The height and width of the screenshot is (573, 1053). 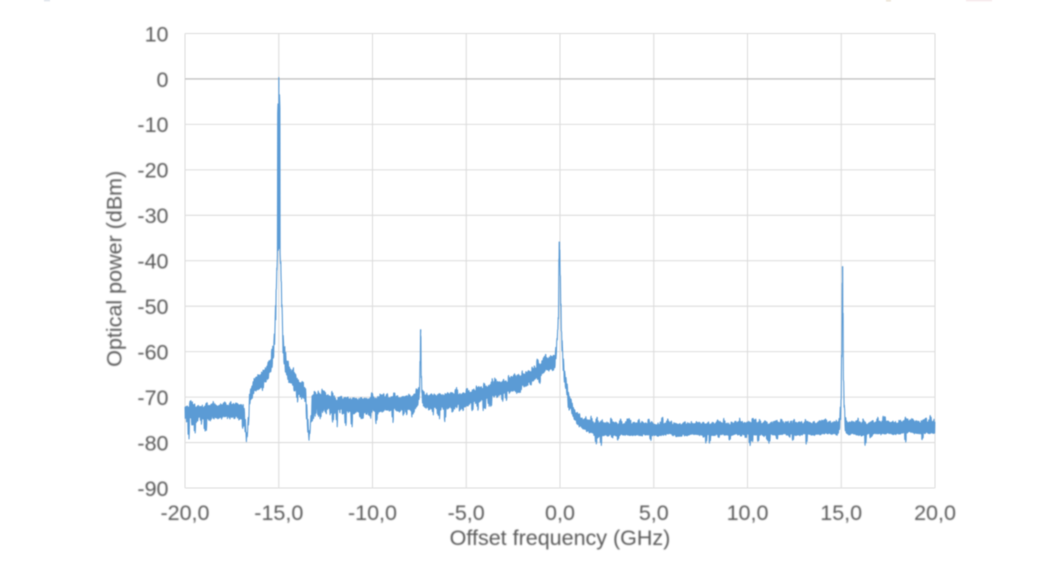 What do you see at coordinates (152, 171) in the screenshot?
I see `svg-text: -20` at bounding box center [152, 171].